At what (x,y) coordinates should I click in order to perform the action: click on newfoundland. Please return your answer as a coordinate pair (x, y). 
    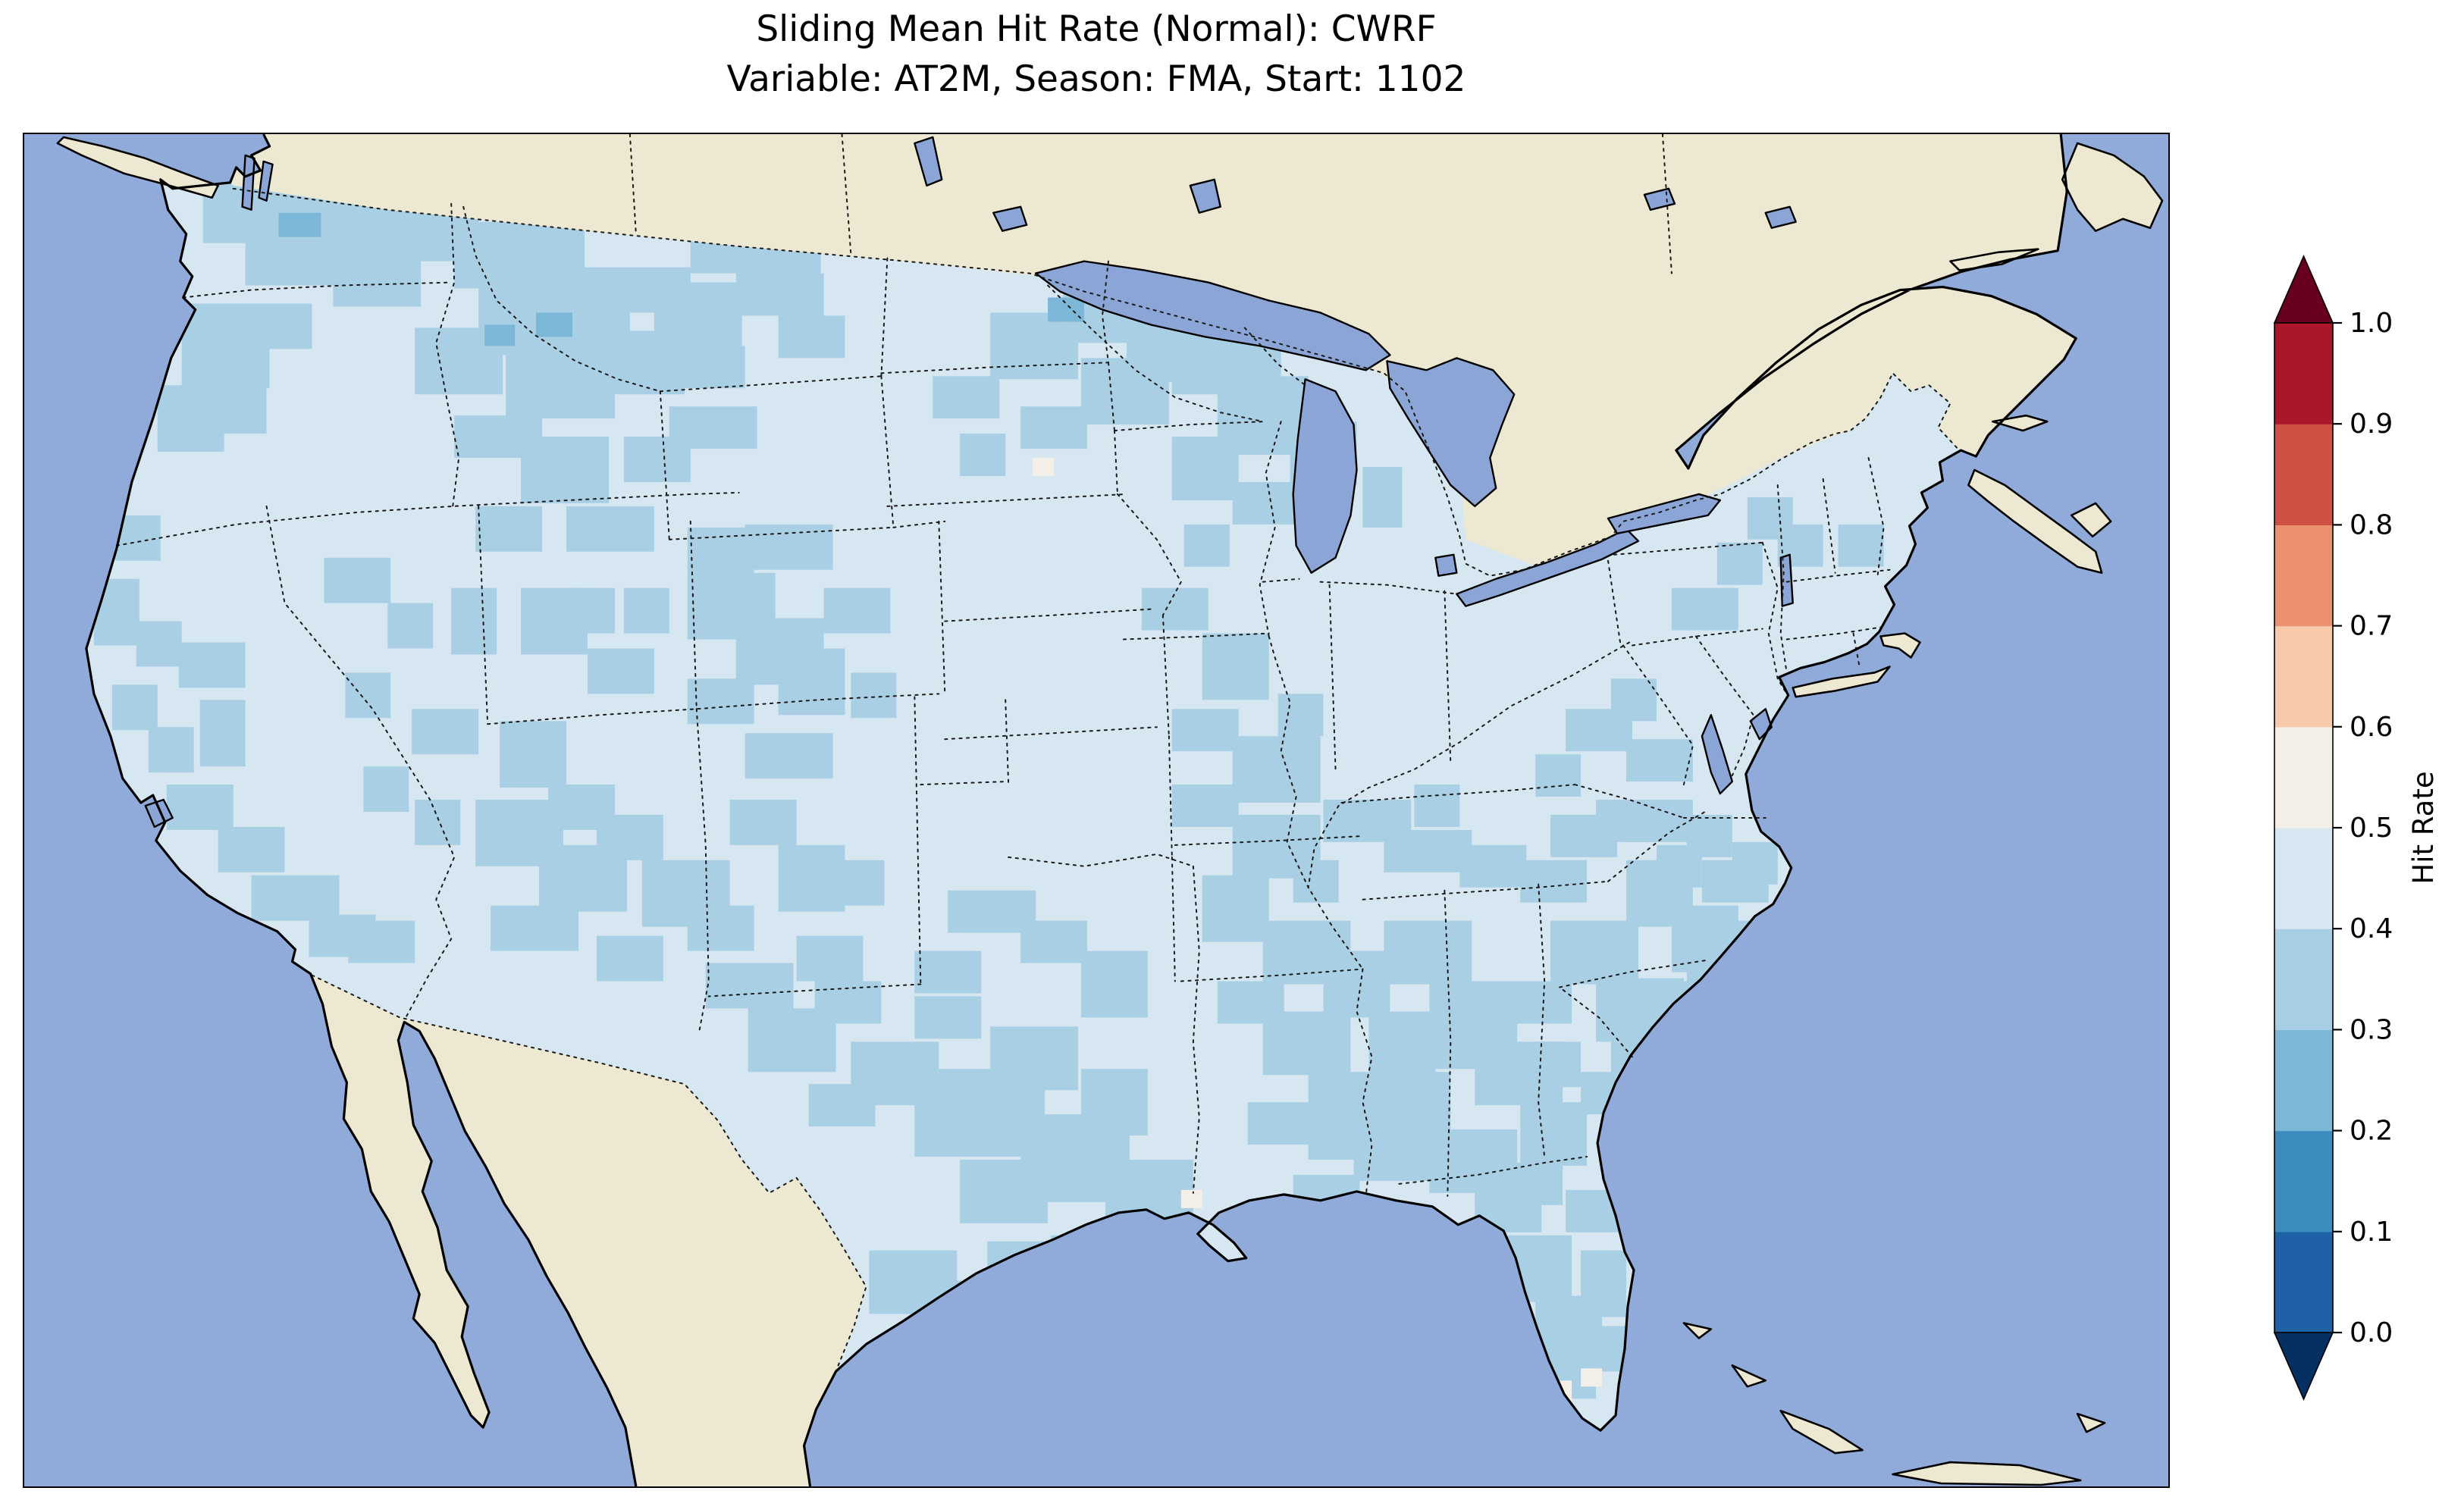
    Looking at the image, I should click on (2113, 187).